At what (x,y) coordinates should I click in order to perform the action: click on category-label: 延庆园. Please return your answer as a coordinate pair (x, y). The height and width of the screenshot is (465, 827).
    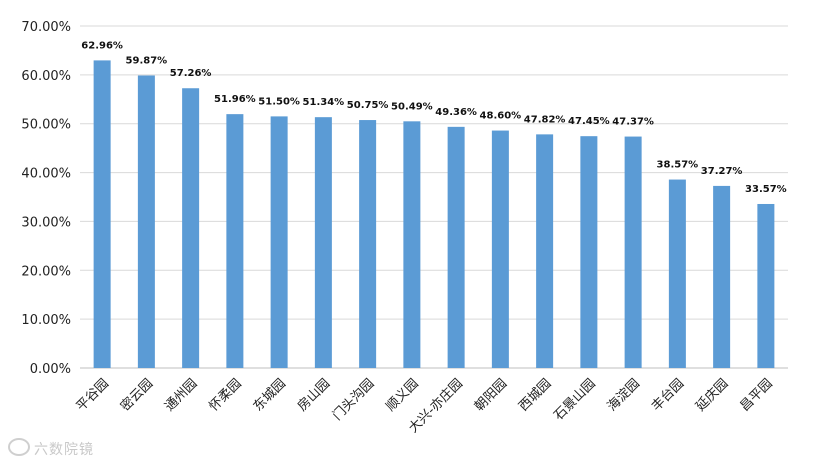
    Looking at the image, I should click on (712, 395).